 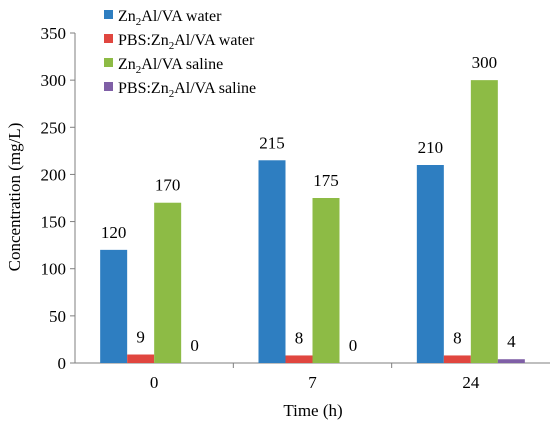 I want to click on y-tick-label: 300, so click(x=54, y=80).